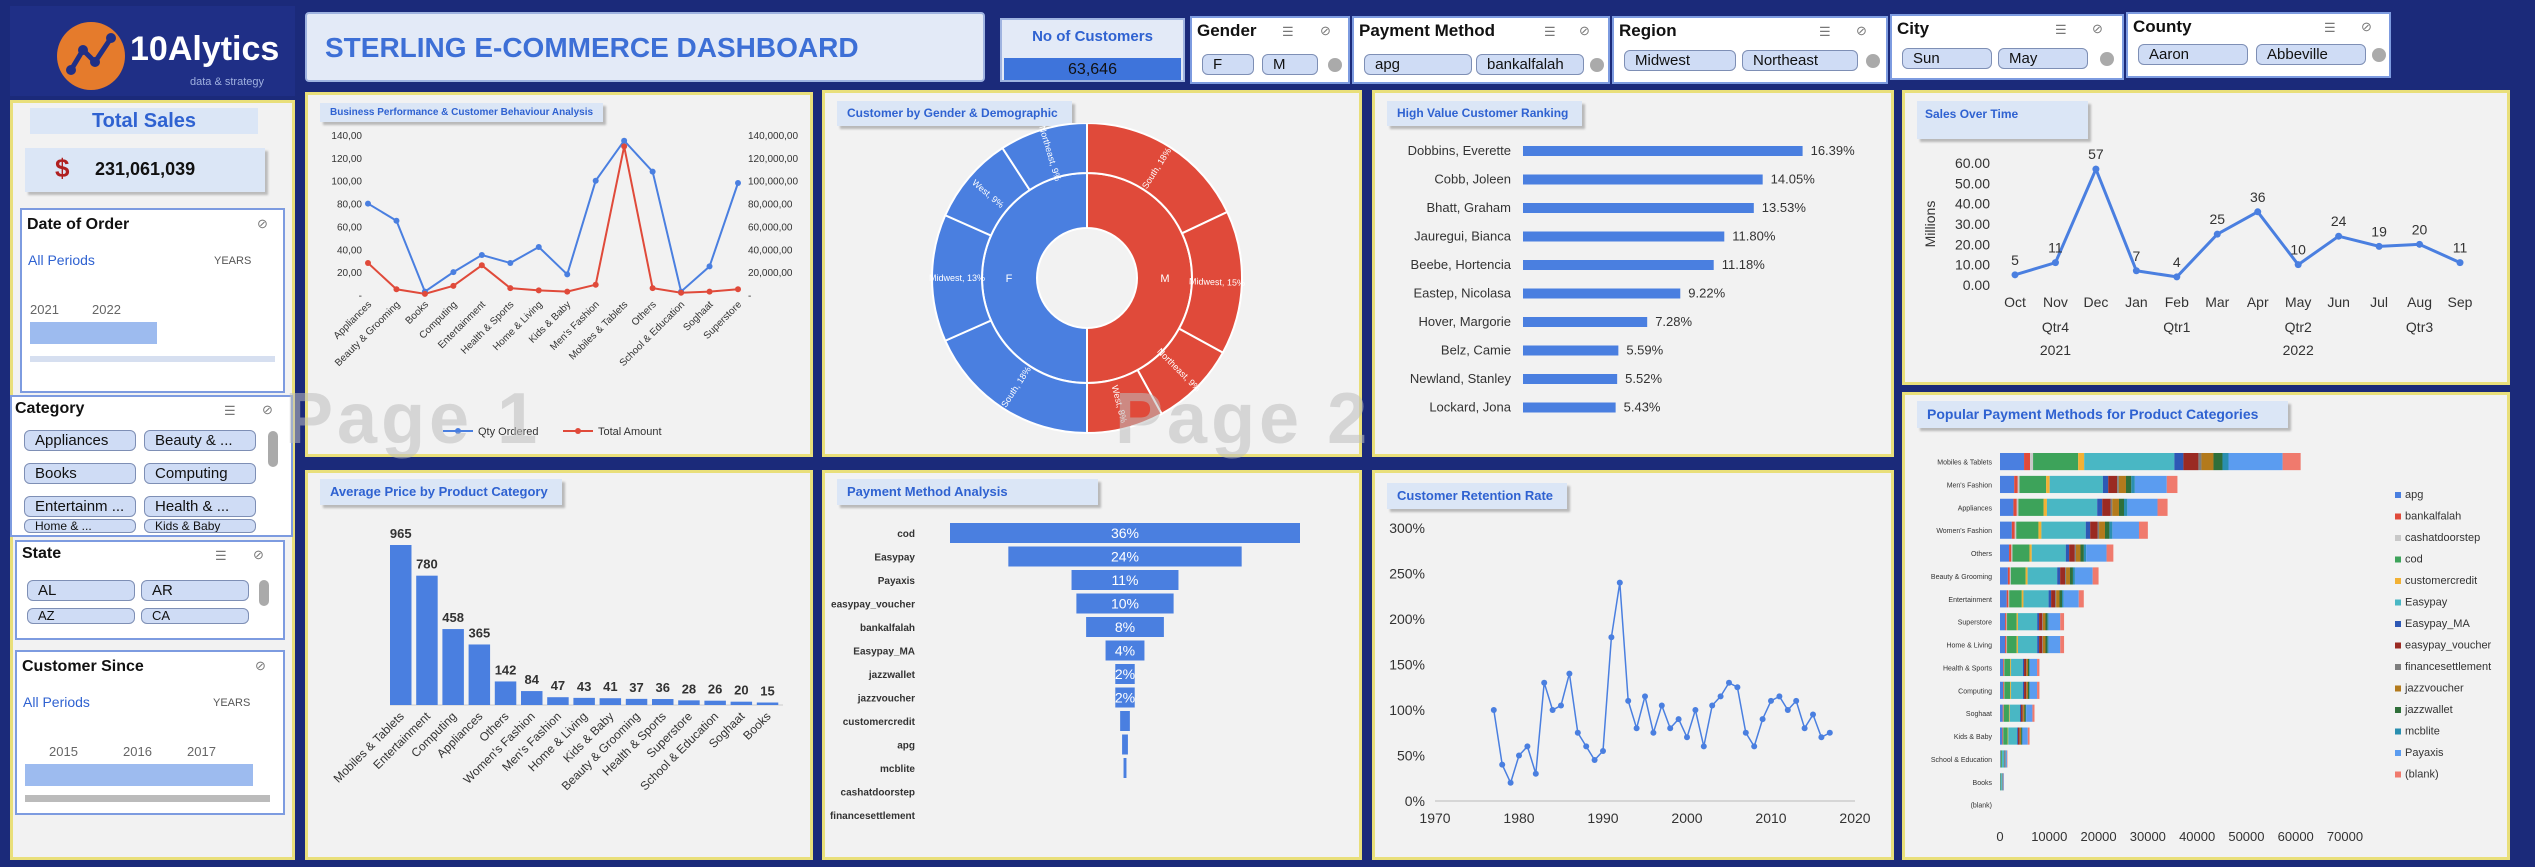 This screenshot has height=867, width=2535. I want to click on category-label: Kids & Baby, so click(1973, 737).